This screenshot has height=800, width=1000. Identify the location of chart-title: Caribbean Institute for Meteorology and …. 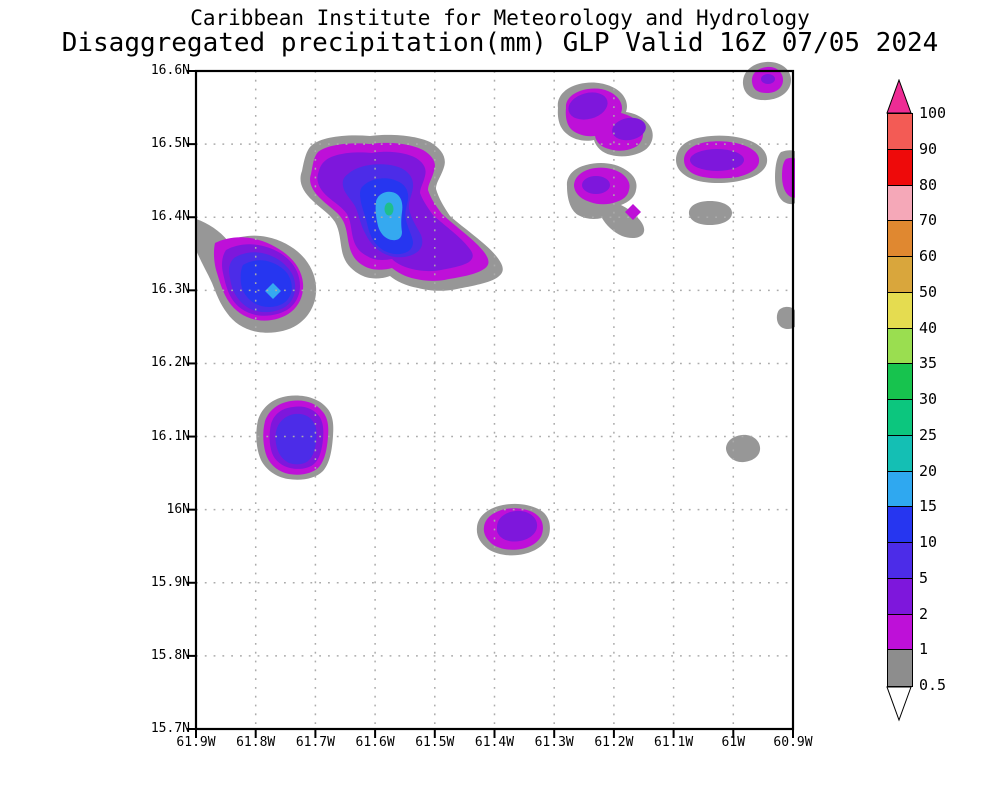
(500, 18).